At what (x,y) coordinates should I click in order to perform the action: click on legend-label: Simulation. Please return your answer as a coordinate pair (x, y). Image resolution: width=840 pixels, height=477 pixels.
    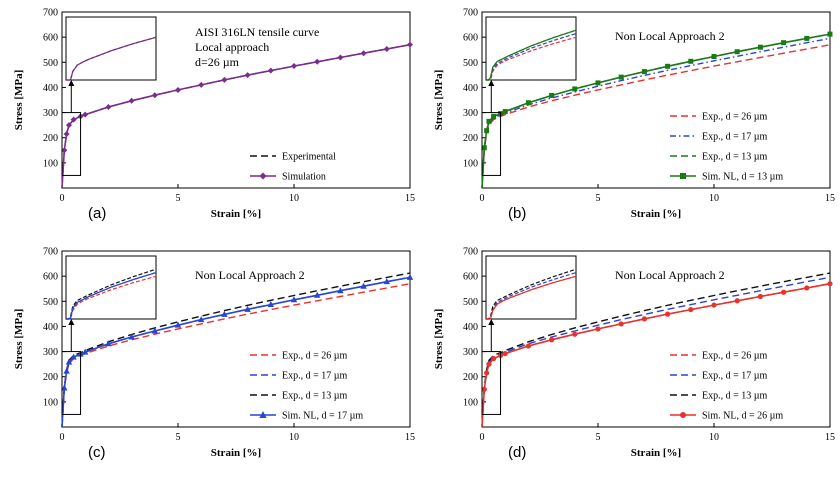
    Looking at the image, I should click on (304, 177).